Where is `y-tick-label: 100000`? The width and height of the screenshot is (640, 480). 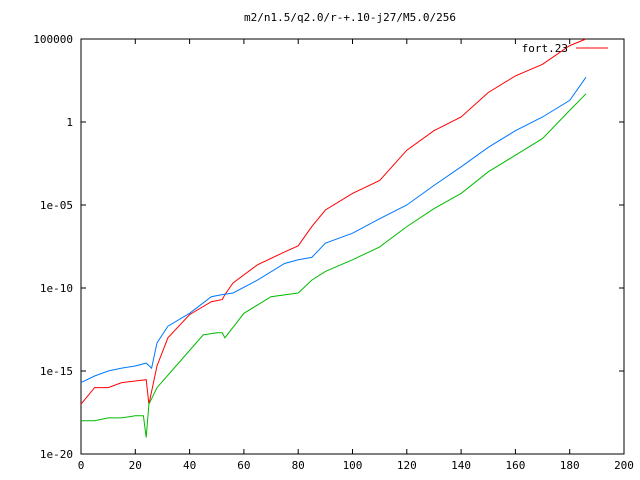 y-tick-label: 100000 is located at coordinates (53, 39).